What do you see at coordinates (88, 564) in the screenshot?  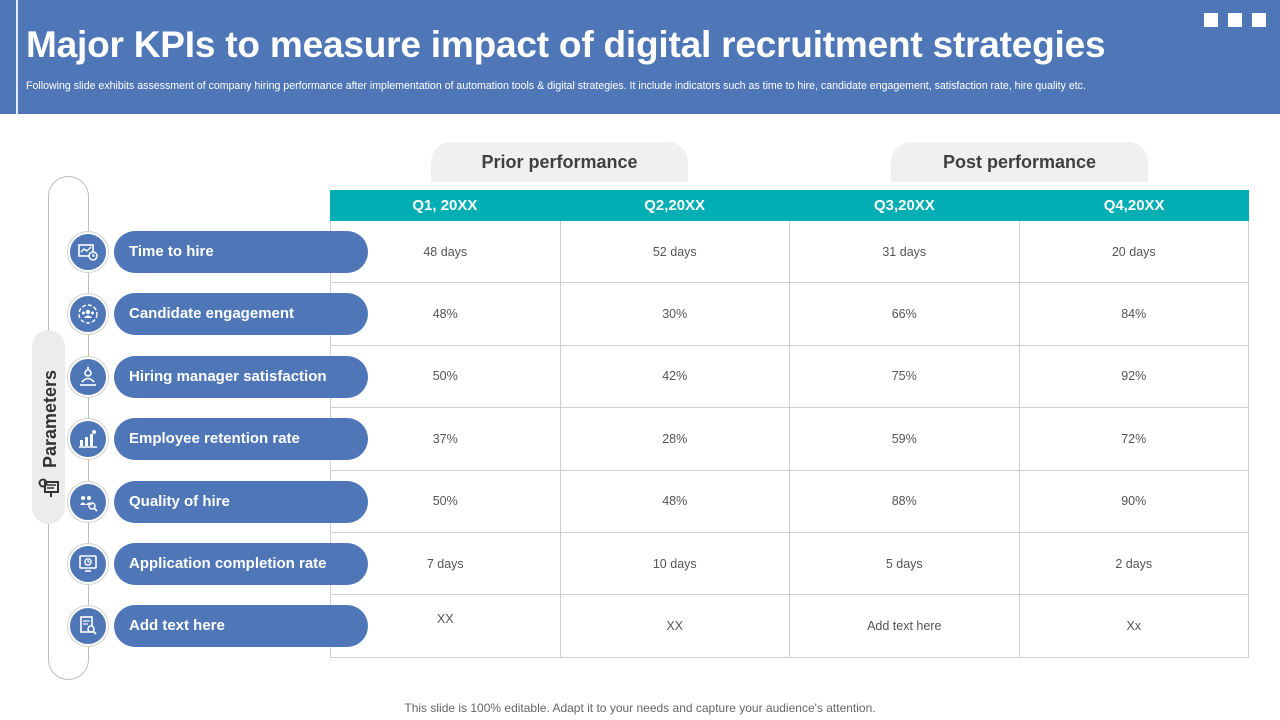 I see `application-monitor-icon` at bounding box center [88, 564].